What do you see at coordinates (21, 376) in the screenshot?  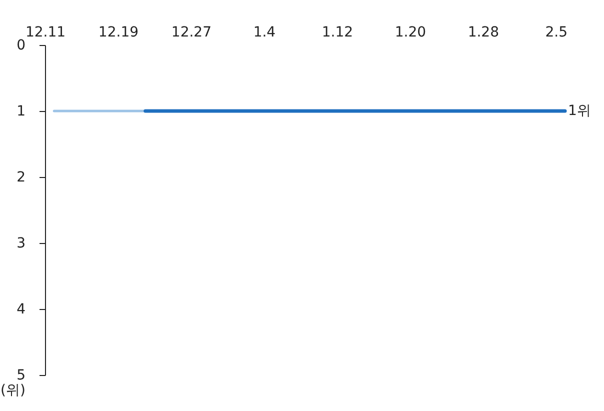 I see `y-tick-label: 5` at bounding box center [21, 376].